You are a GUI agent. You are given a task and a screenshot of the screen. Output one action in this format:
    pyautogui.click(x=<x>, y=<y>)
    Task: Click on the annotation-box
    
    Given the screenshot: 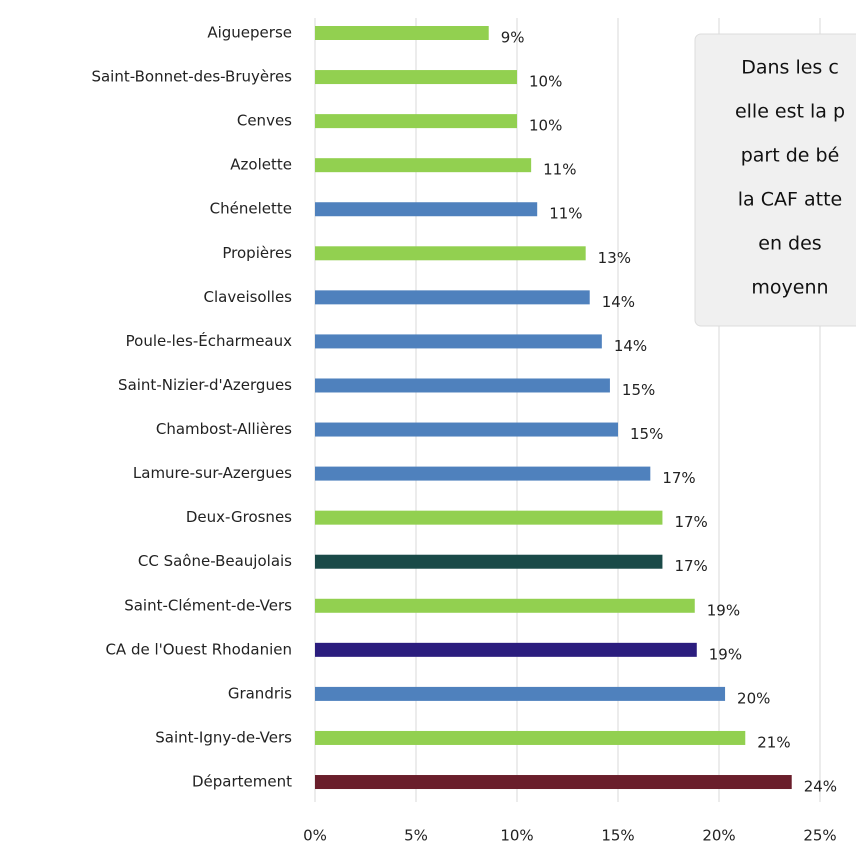 What is the action you would take?
    pyautogui.click(x=775, y=180)
    